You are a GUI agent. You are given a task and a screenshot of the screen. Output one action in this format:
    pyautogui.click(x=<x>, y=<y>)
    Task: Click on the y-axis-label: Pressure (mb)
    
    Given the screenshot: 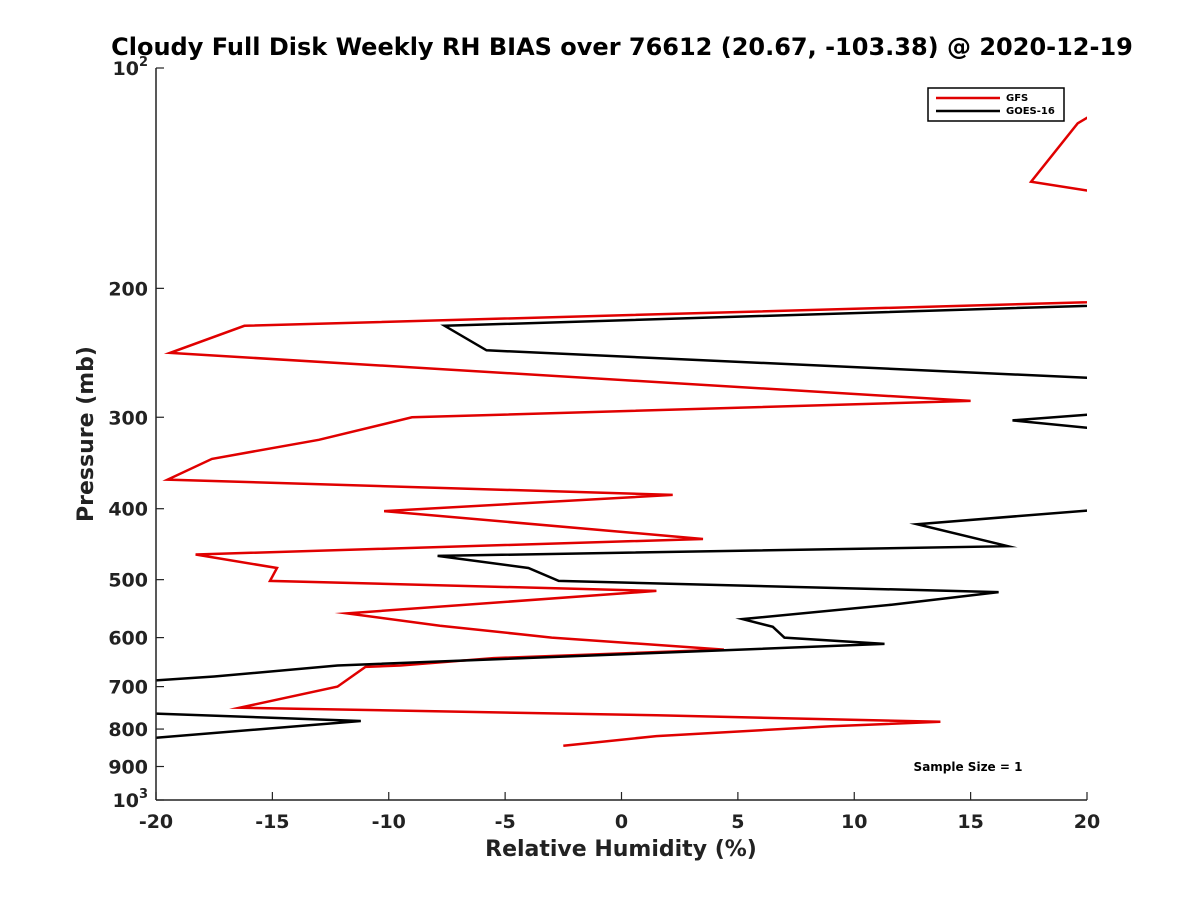 What is the action you would take?
    pyautogui.click(x=86, y=434)
    